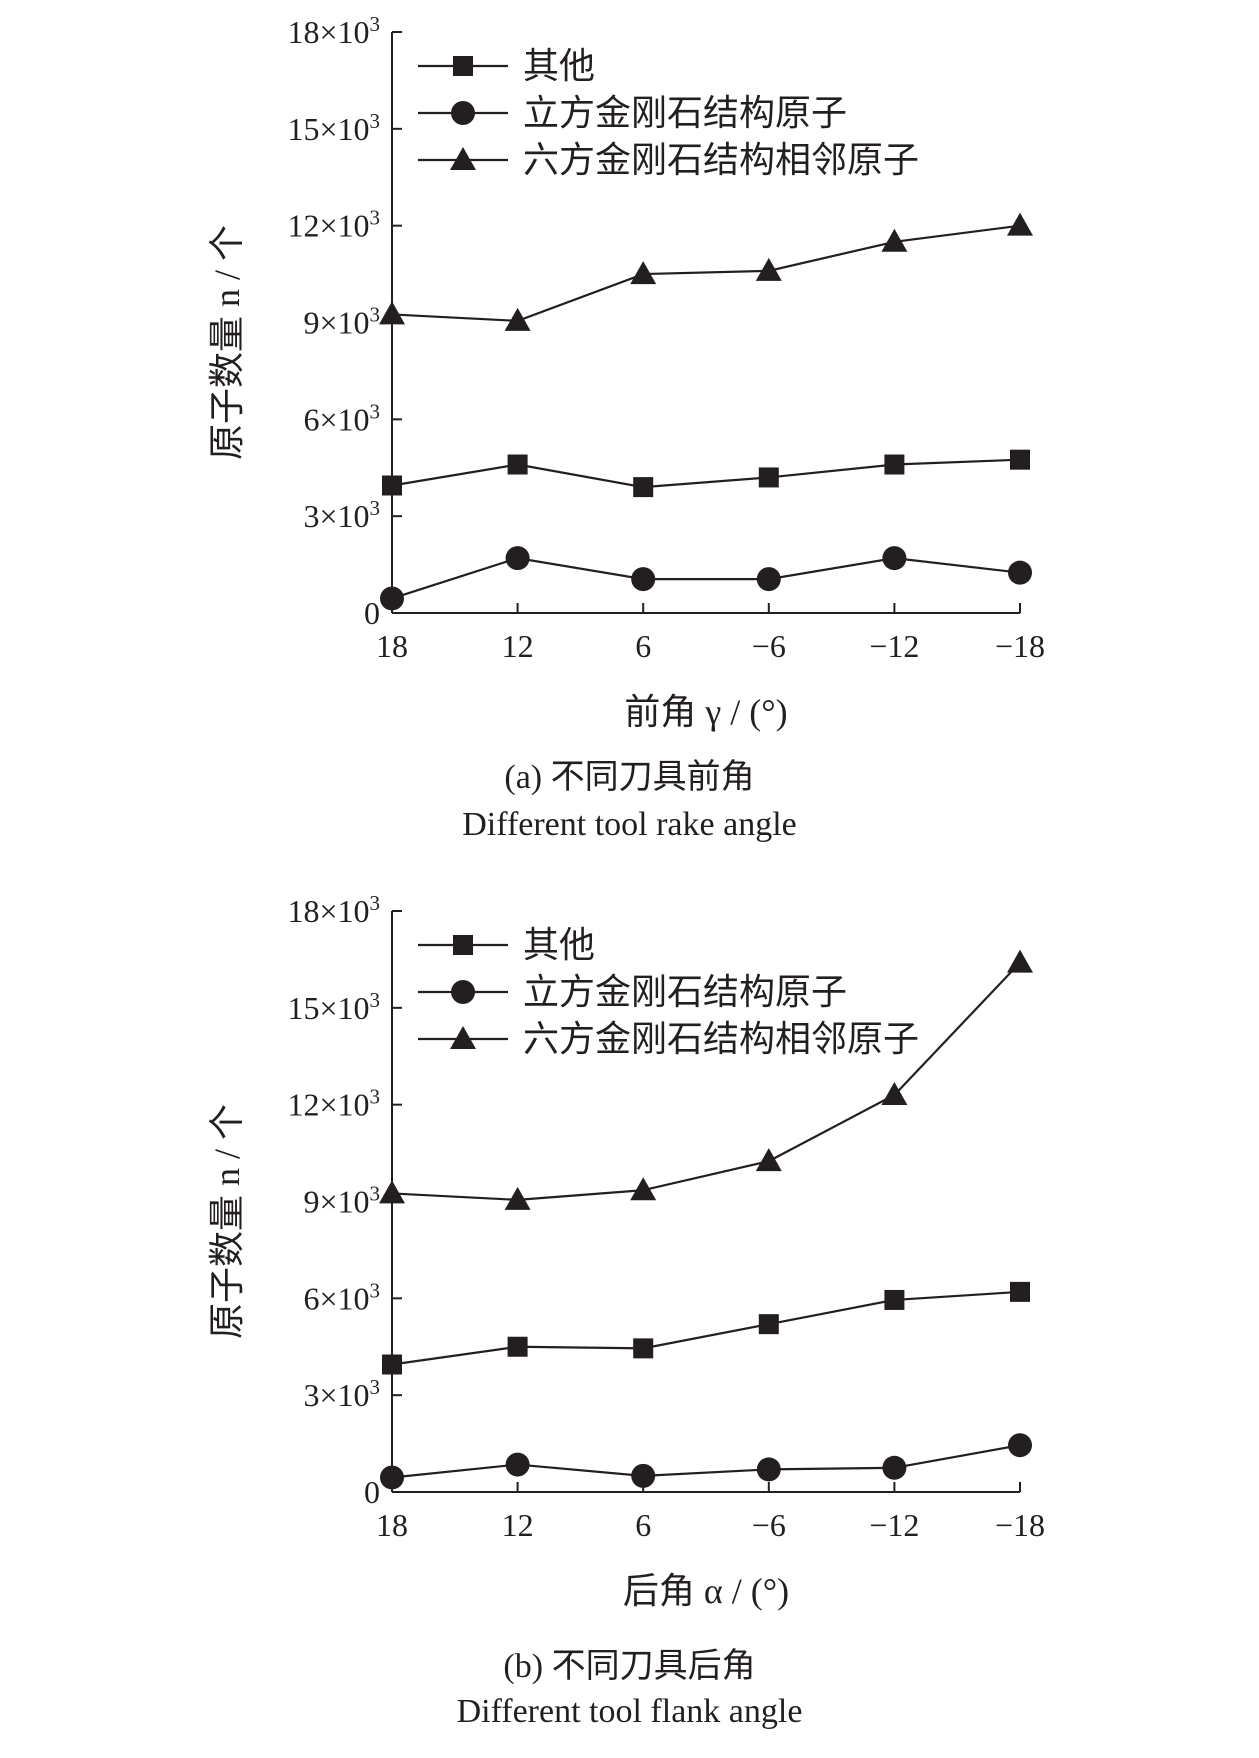  I want to click on chart-caption-en-b: Different tool flank angle, so click(629, 1711).